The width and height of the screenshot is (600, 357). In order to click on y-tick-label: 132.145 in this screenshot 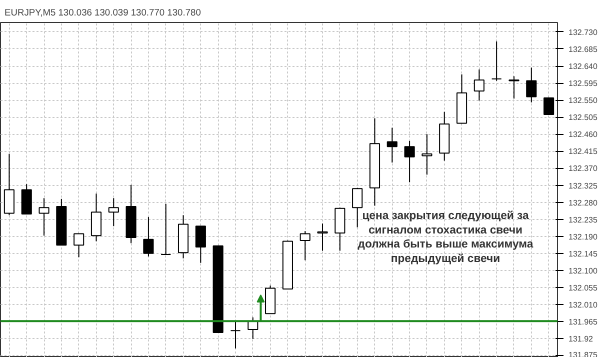, I will do `click(583, 253)`.